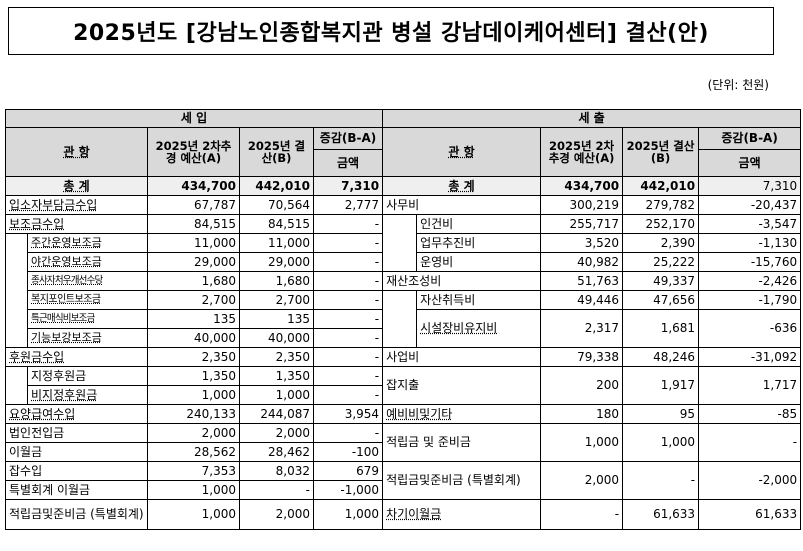 The image size is (803, 551). What do you see at coordinates (738, 85) in the screenshot?
I see `unit-label: (단위: 천원)` at bounding box center [738, 85].